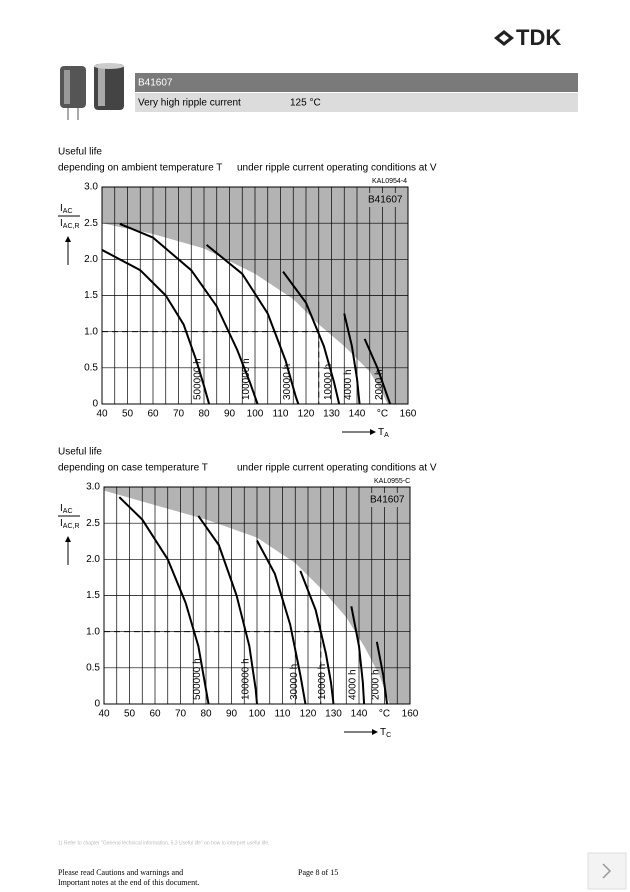 Image resolution: width=630 pixels, height=892 pixels. Describe the element at coordinates (318, 872) in the screenshot. I see `page-number: Page 8 of 15` at that location.